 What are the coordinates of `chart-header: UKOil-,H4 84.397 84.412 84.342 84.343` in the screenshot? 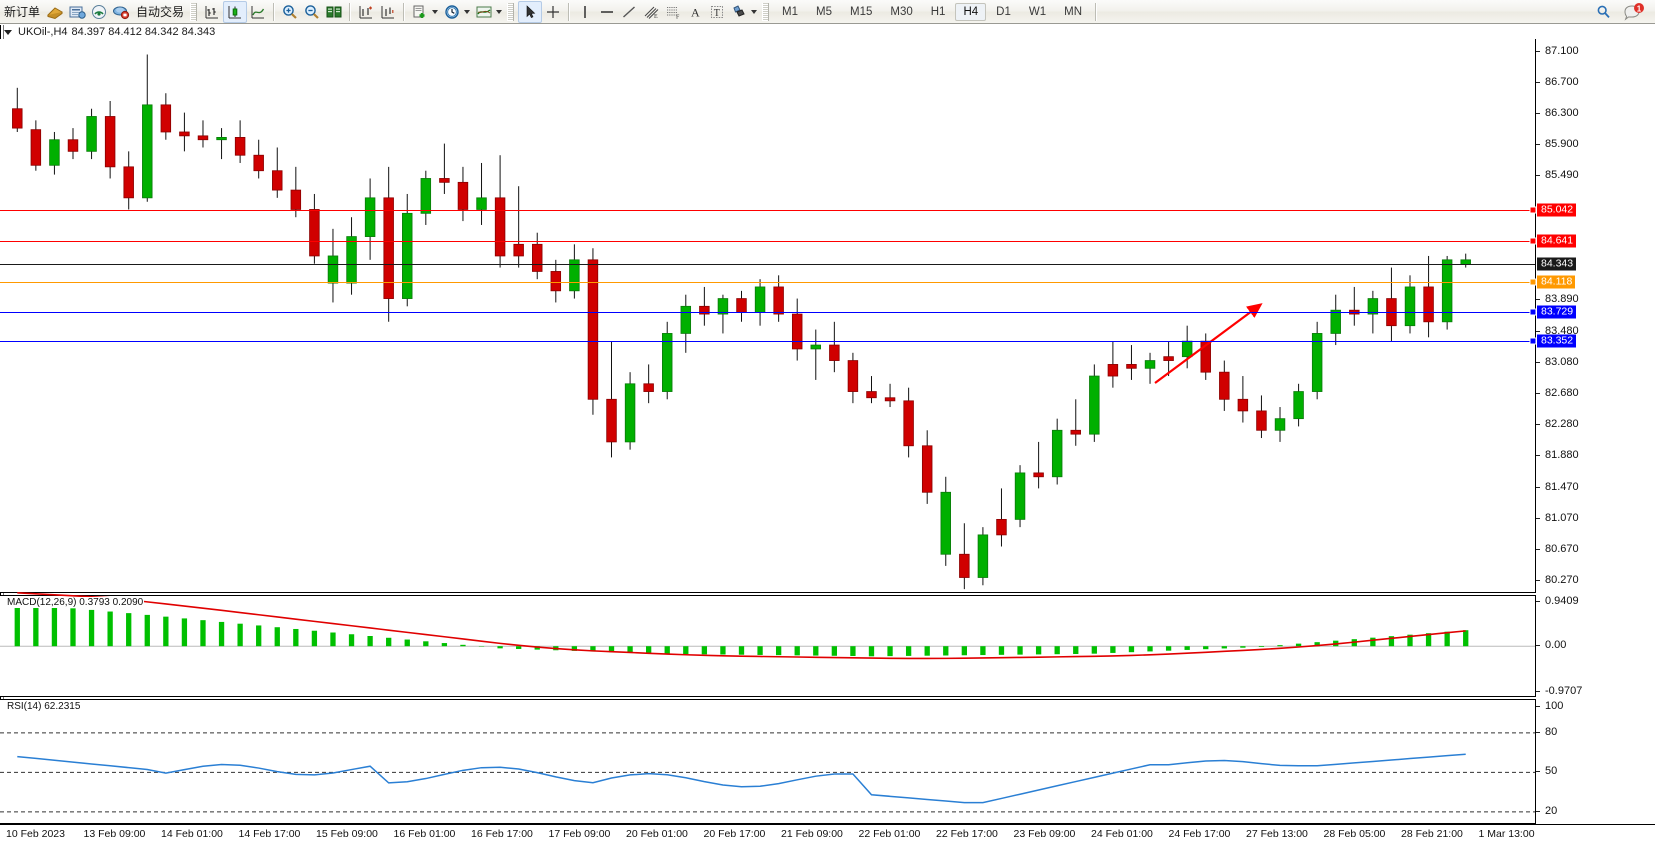 It's located at (827, 32).